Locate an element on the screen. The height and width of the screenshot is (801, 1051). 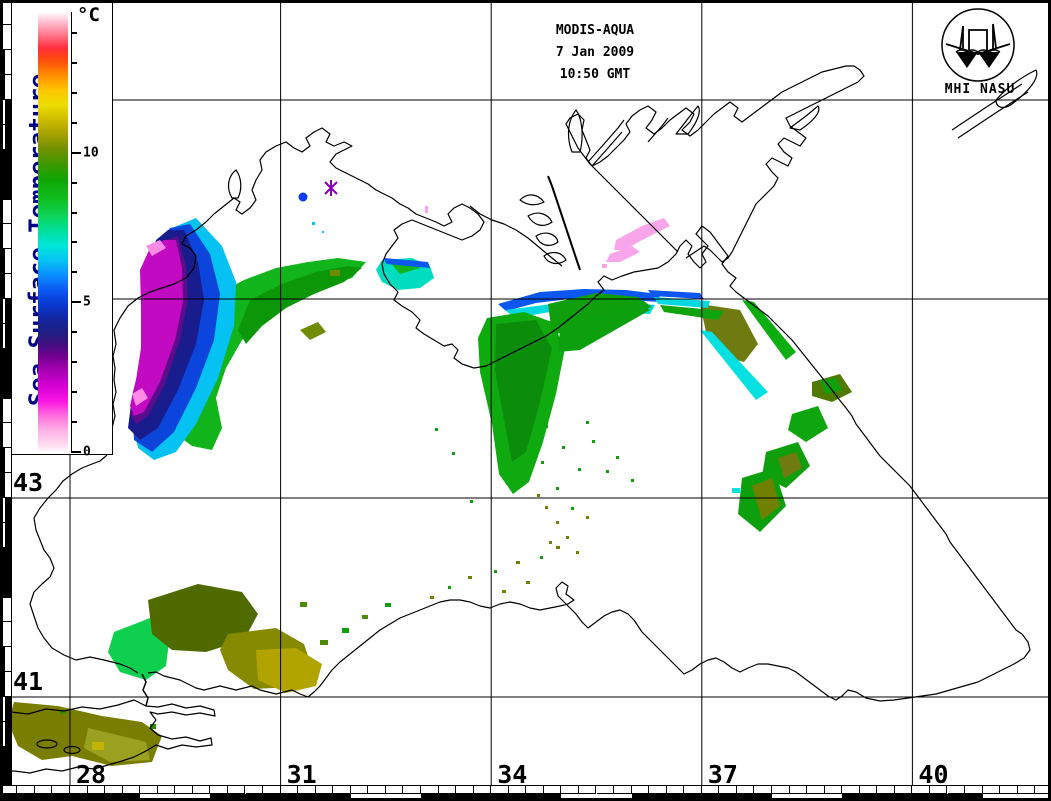
logo-caption: MHI NASU is located at coordinates (980, 89).